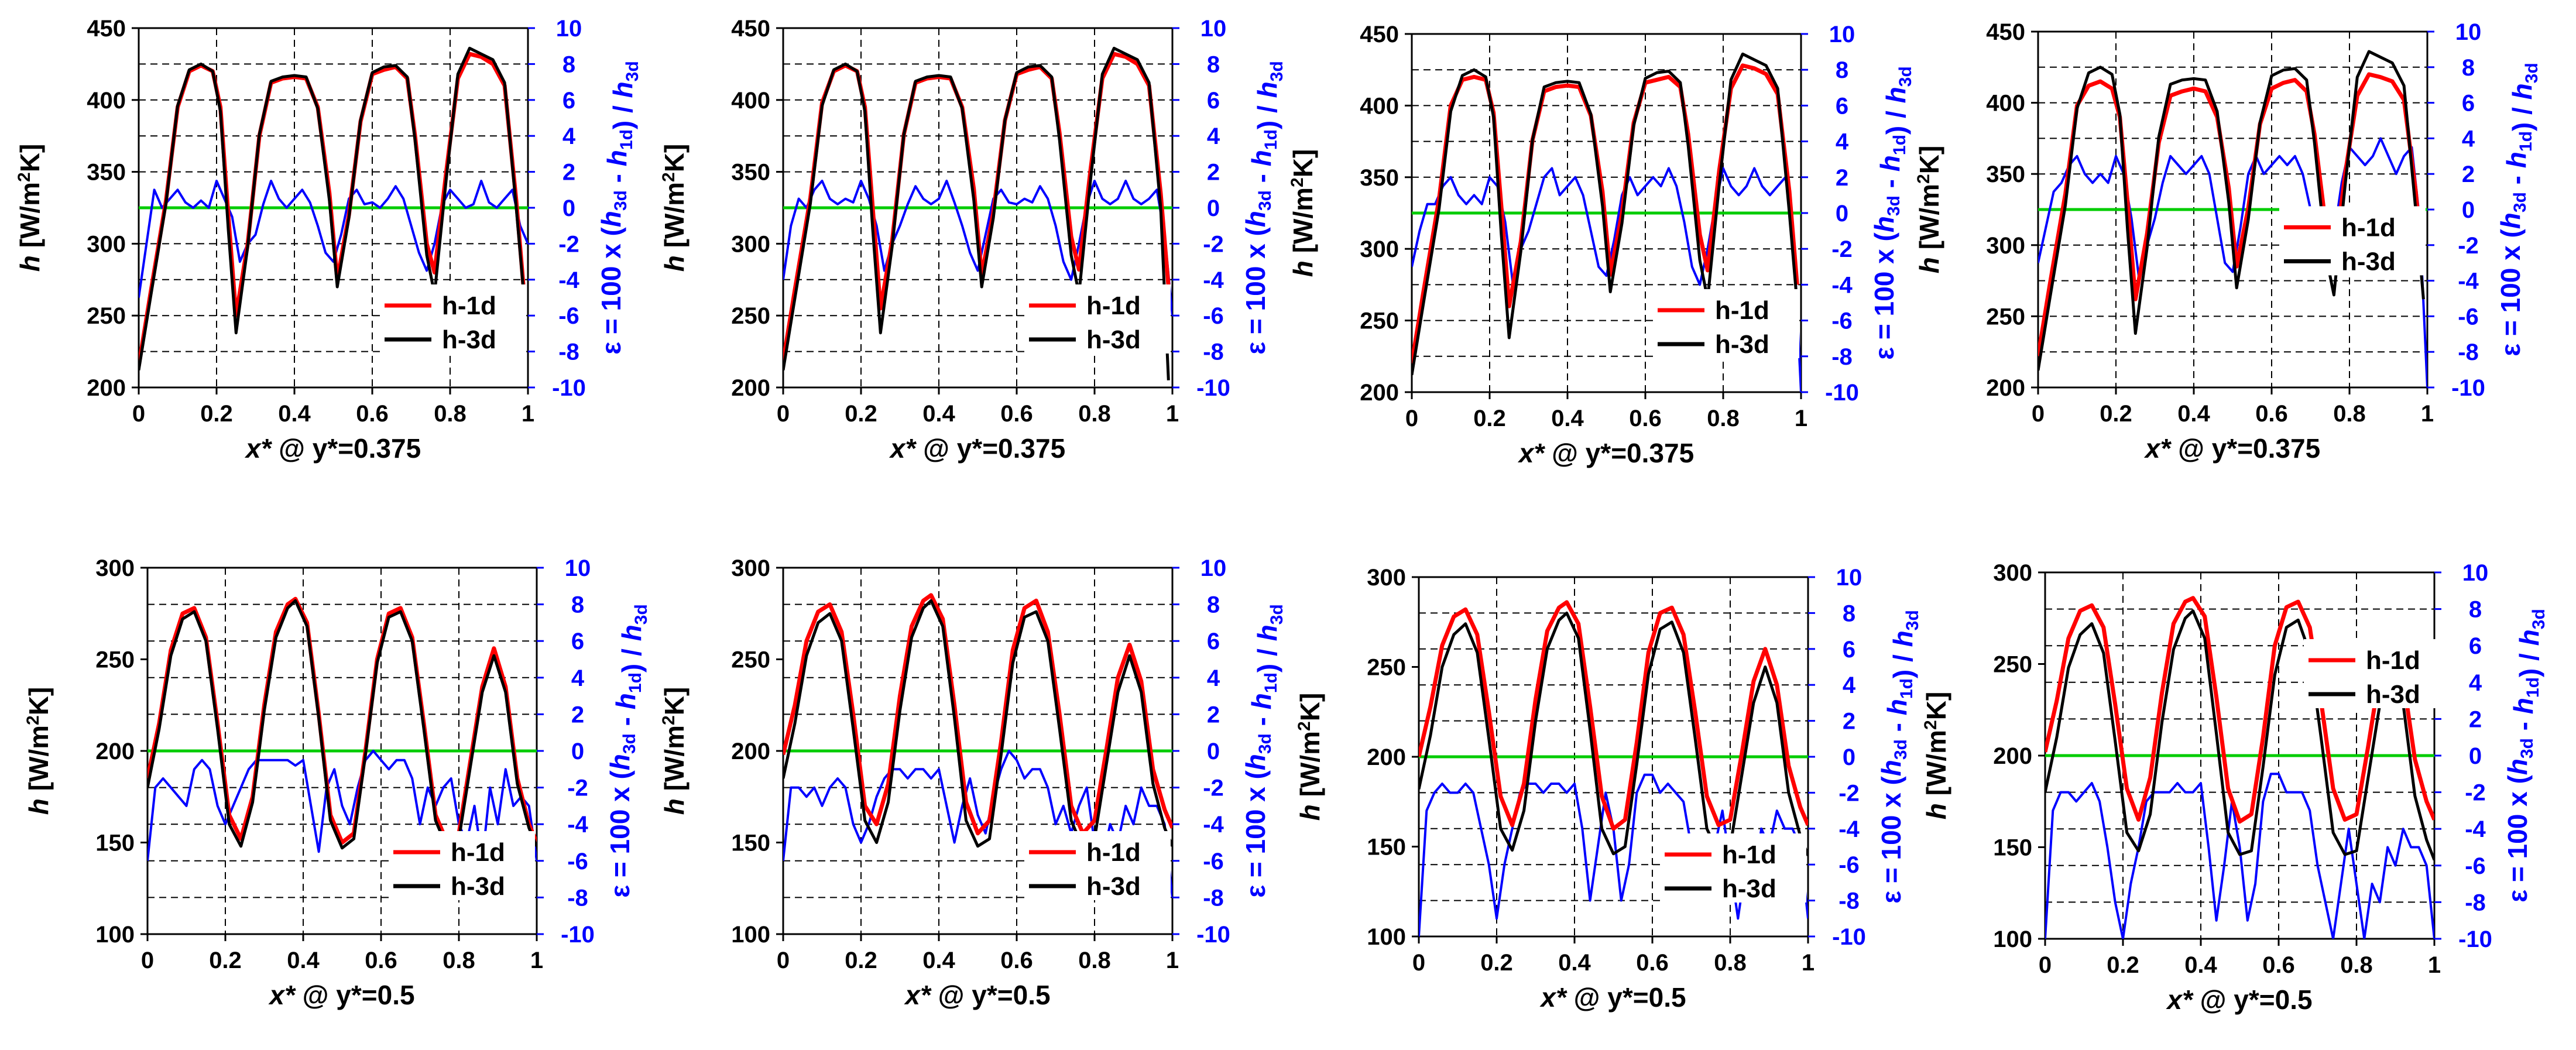 This screenshot has height=1050, width=2576. What do you see at coordinates (459, 961) in the screenshot?
I see `x-tick-label: 0.8` at bounding box center [459, 961].